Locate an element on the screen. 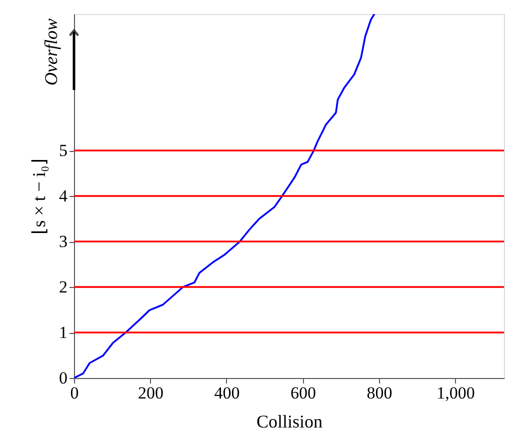  x-tick-label: 1,000 is located at coordinates (455, 393).